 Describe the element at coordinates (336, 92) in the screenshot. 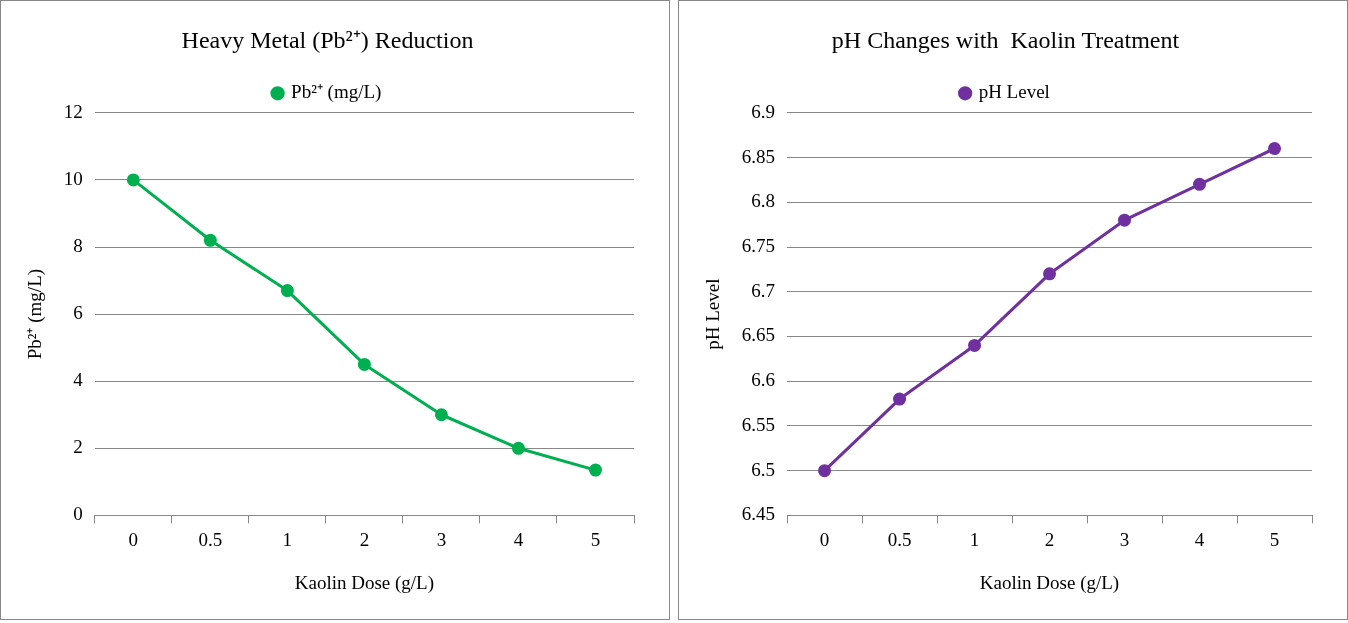

I see `legend-label: Pb²⁺ (mg/L)` at that location.